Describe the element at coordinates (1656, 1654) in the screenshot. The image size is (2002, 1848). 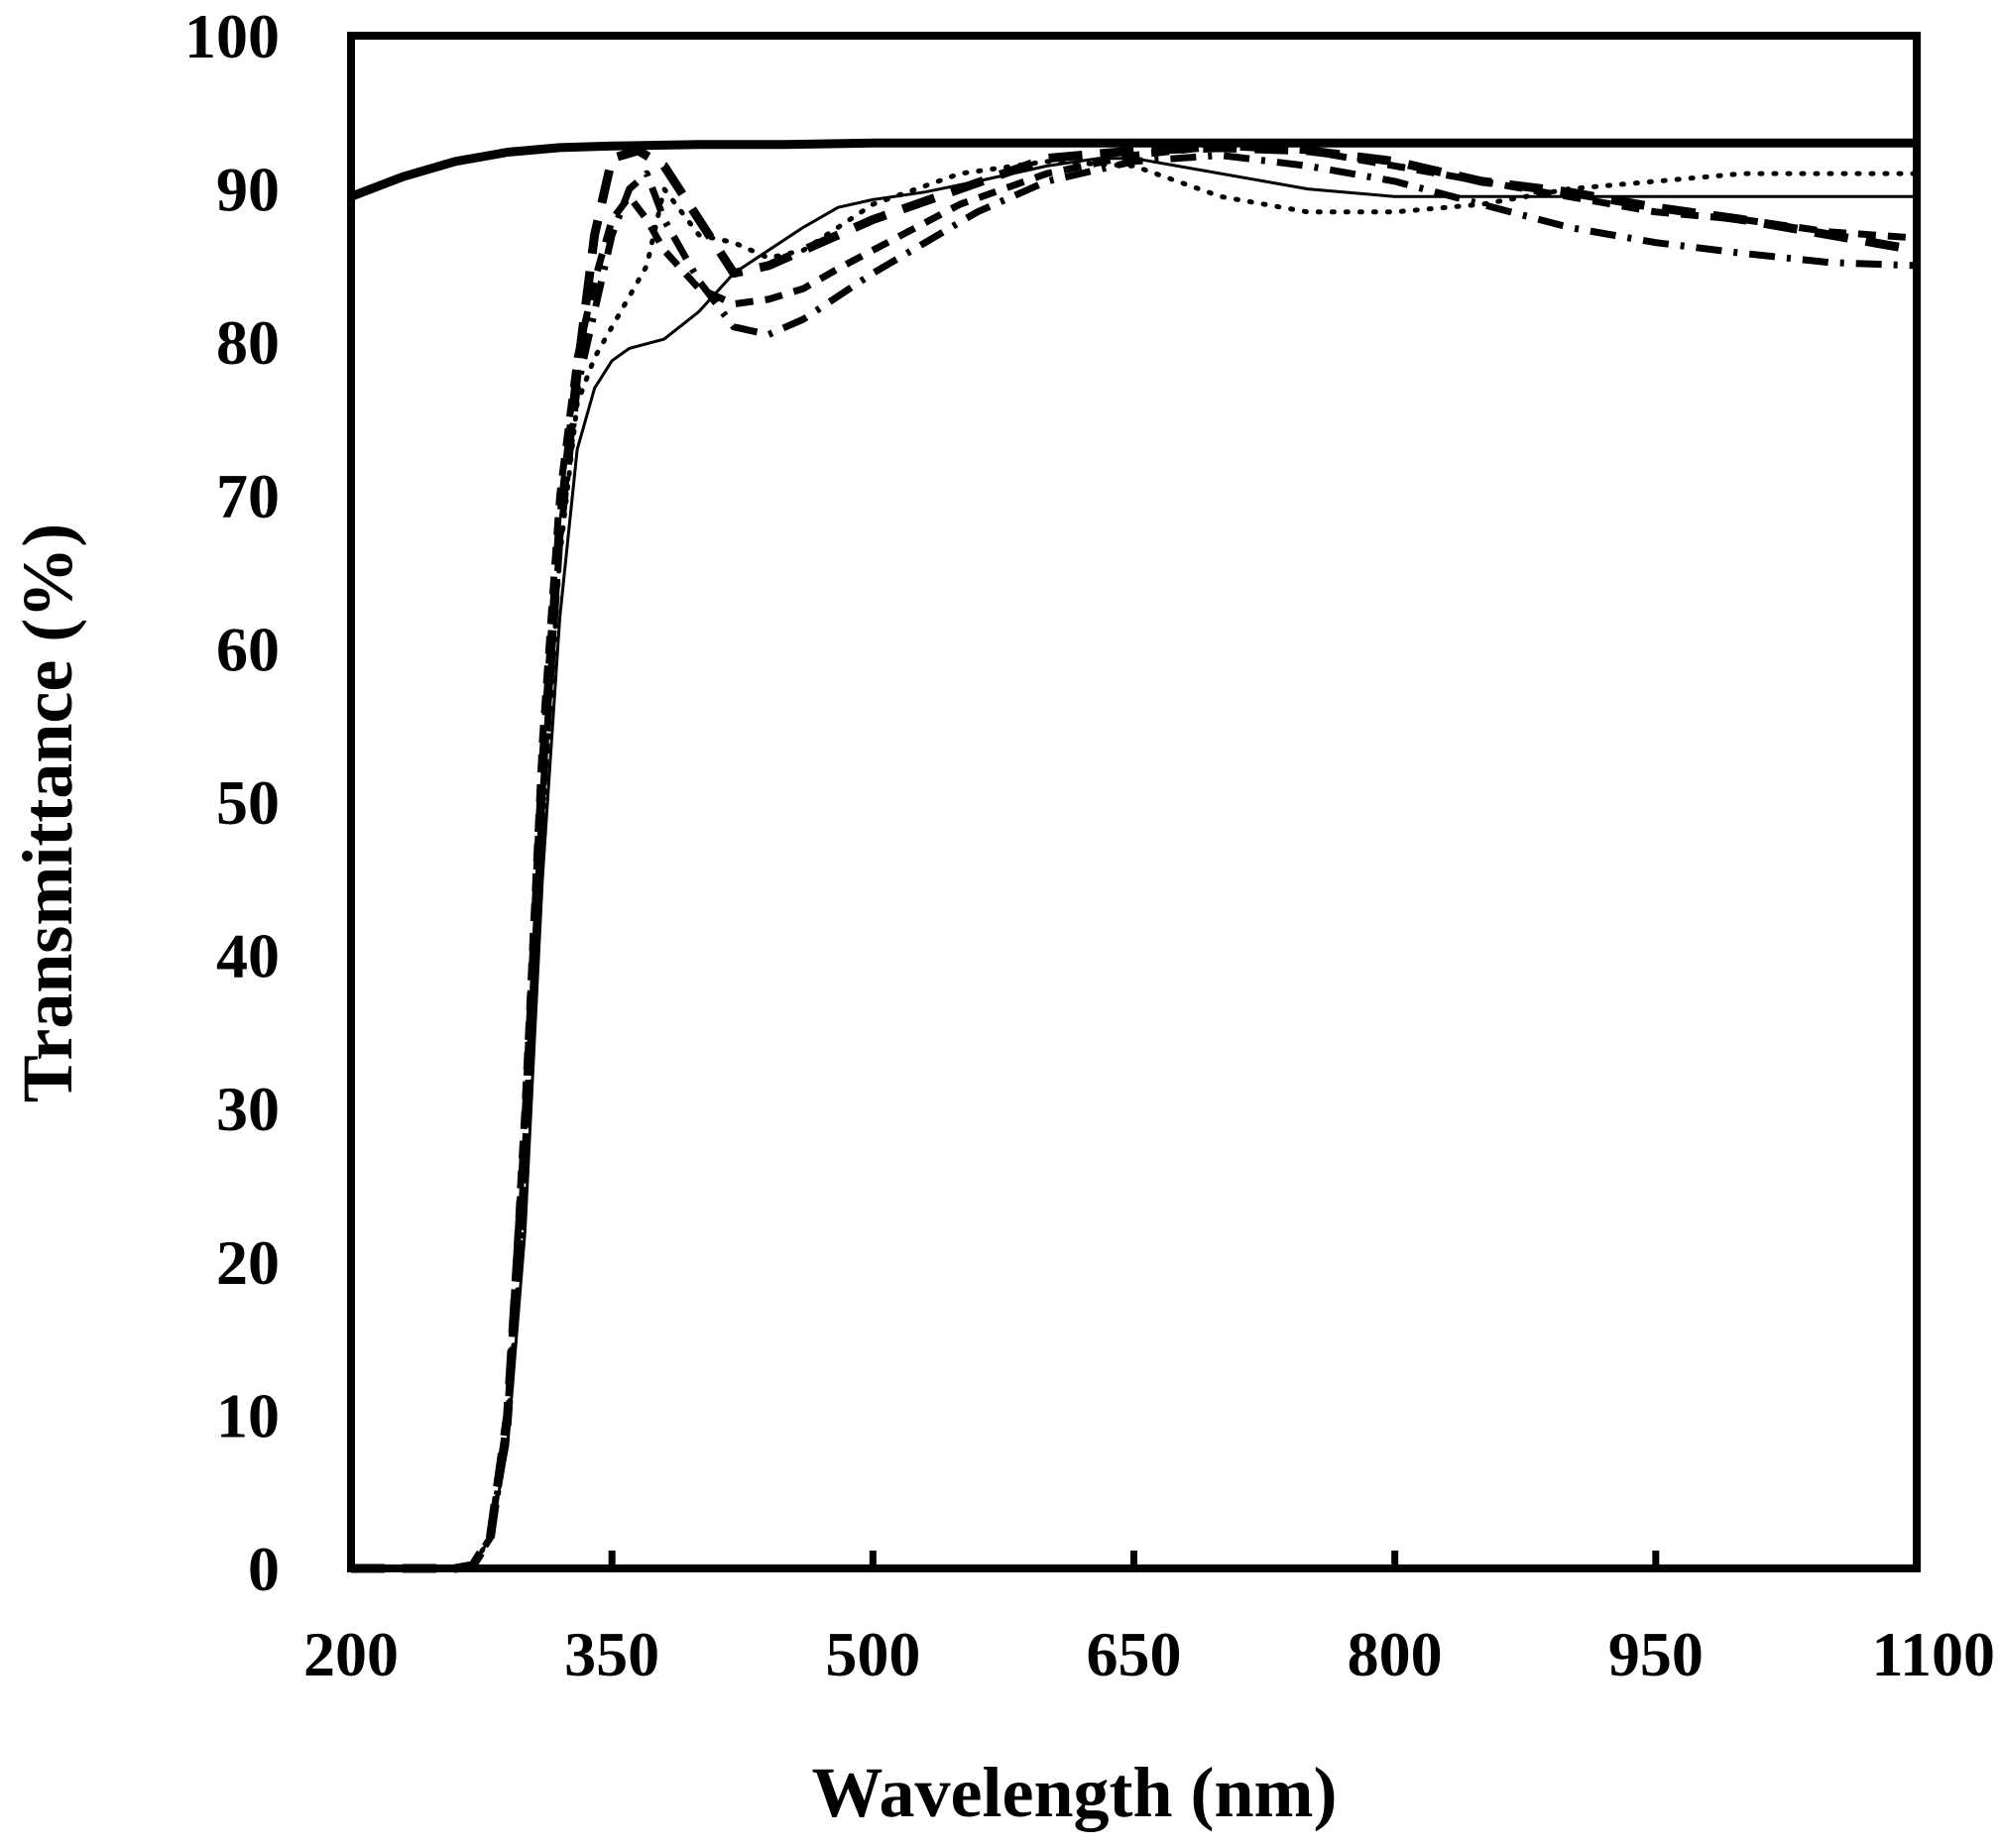
I see `x-tick-label: 950` at that location.